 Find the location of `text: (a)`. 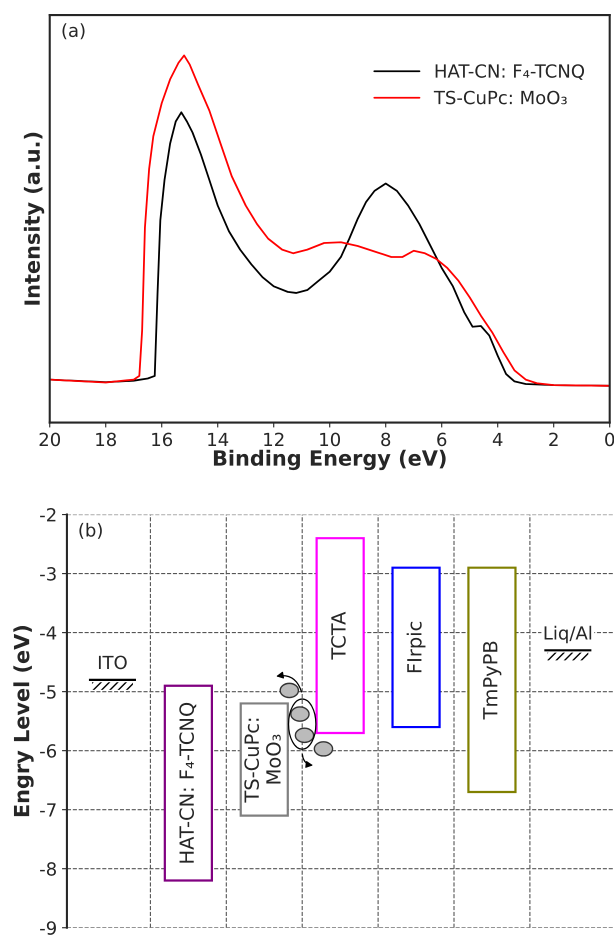

text: (a) is located at coordinates (73, 31).